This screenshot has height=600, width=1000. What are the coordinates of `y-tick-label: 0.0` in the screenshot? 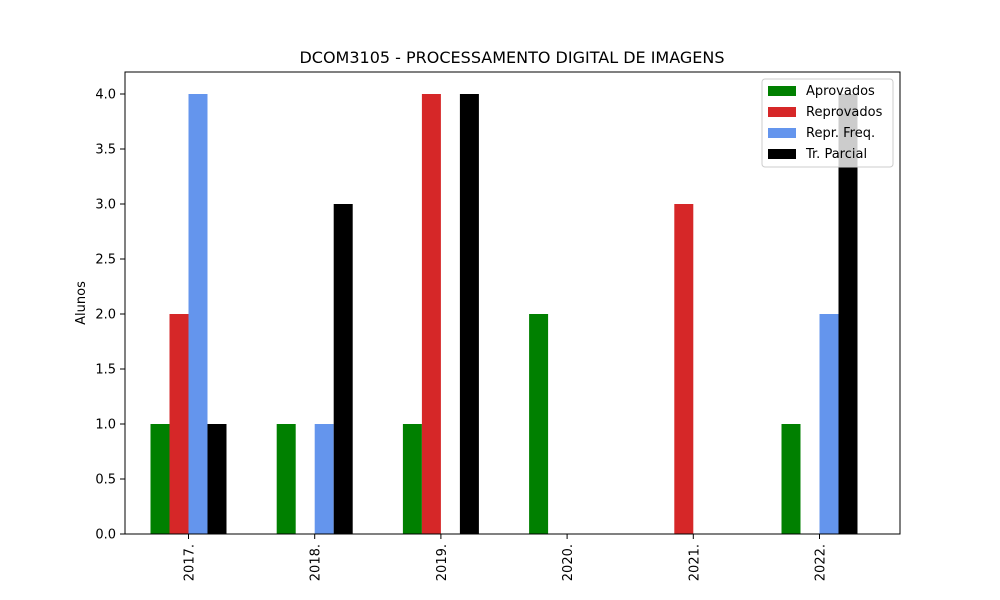 It's located at (105, 535).